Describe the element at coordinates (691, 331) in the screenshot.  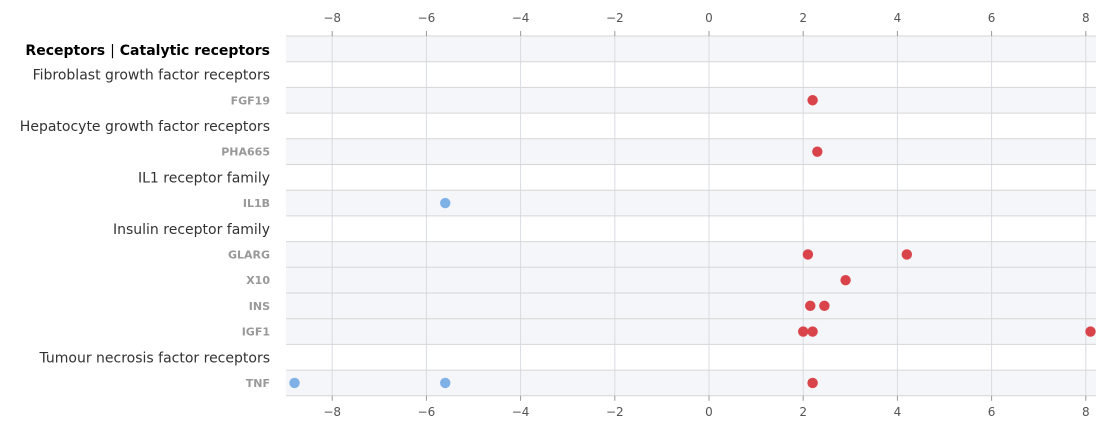
I see `band-igf1` at that location.